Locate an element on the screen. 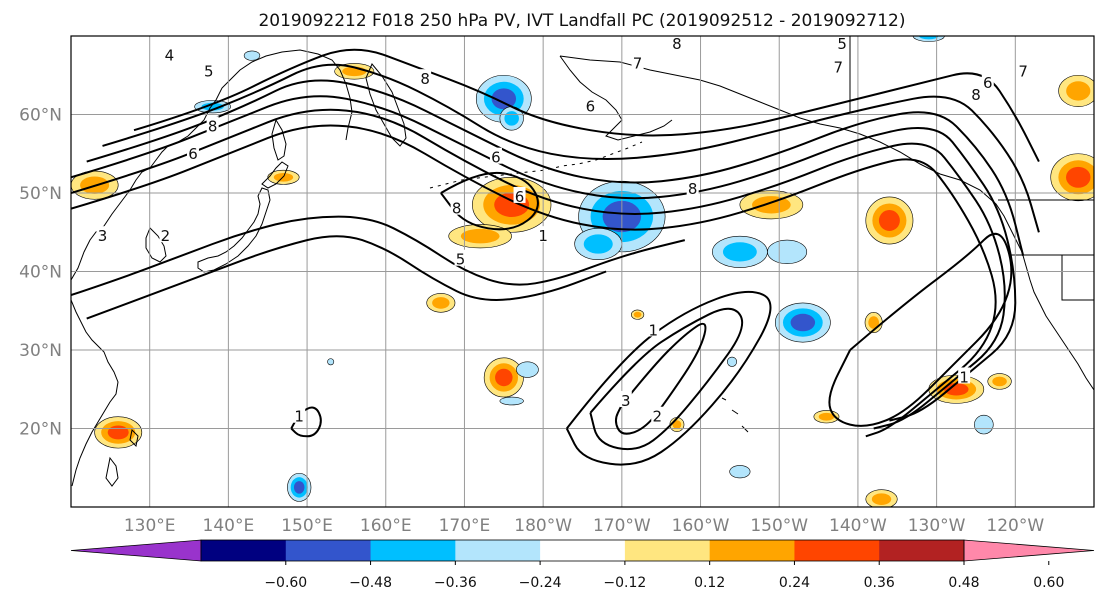 This screenshot has width=1105, height=601. lat-tick-label: 50°N is located at coordinates (40, 194).